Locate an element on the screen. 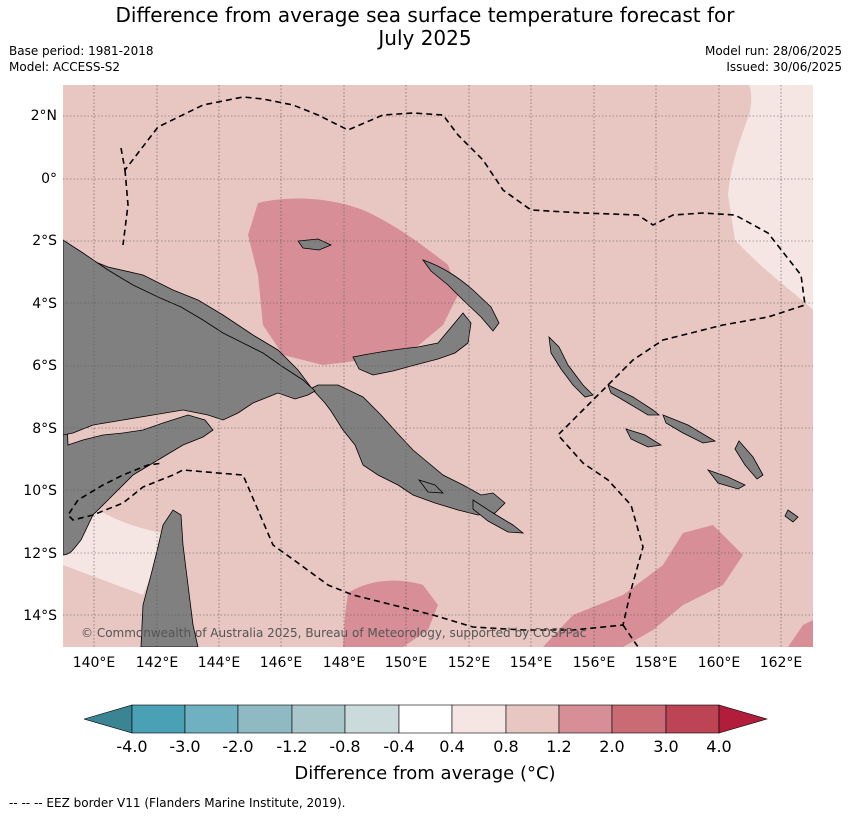 The height and width of the screenshot is (816, 850). meta-left: Base period: 1981-2018 Model: ACCESS-S2 is located at coordinates (81, 59).